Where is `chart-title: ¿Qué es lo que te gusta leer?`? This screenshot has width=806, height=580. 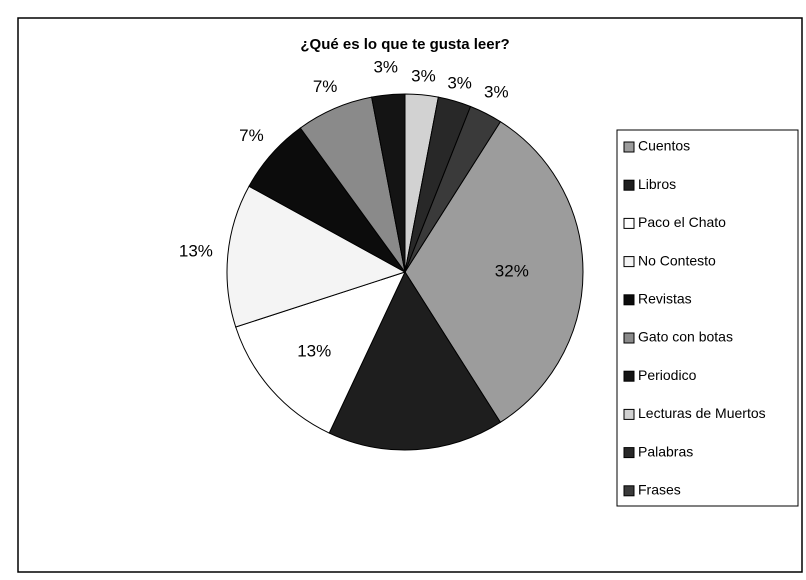
chart-title: ¿Qué es lo que te gusta leer? is located at coordinates (404, 44).